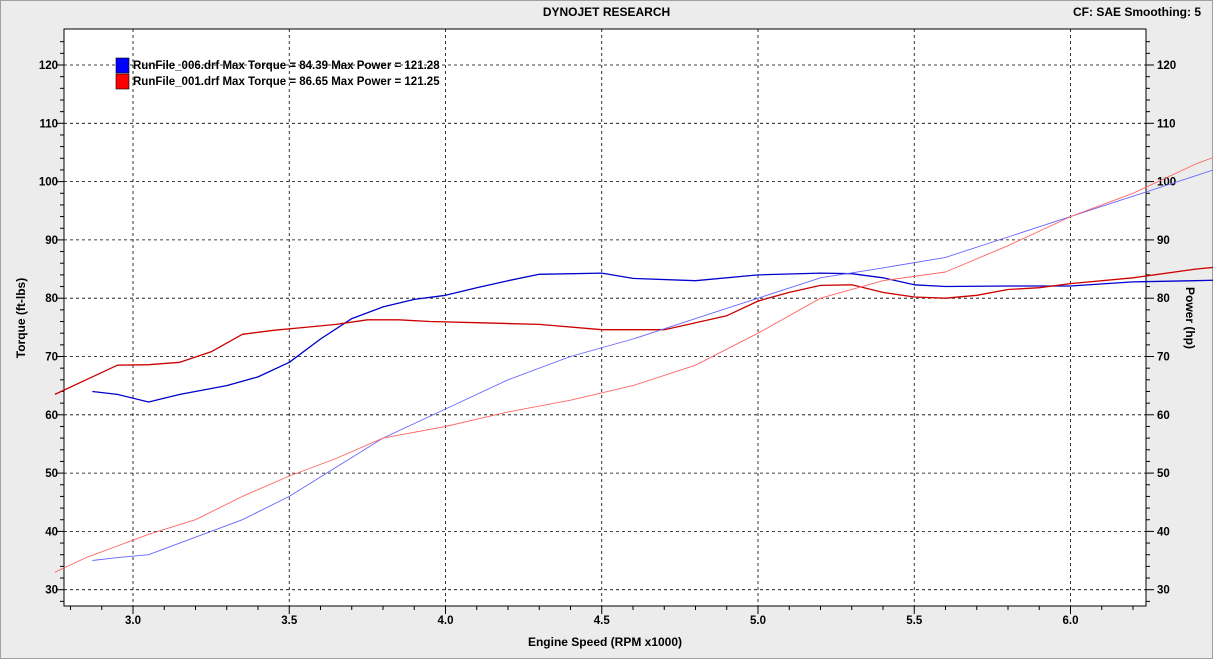 The height and width of the screenshot is (659, 1213). I want to click on x-axis-label: Engine Speed (RPM x1000), so click(605, 642).